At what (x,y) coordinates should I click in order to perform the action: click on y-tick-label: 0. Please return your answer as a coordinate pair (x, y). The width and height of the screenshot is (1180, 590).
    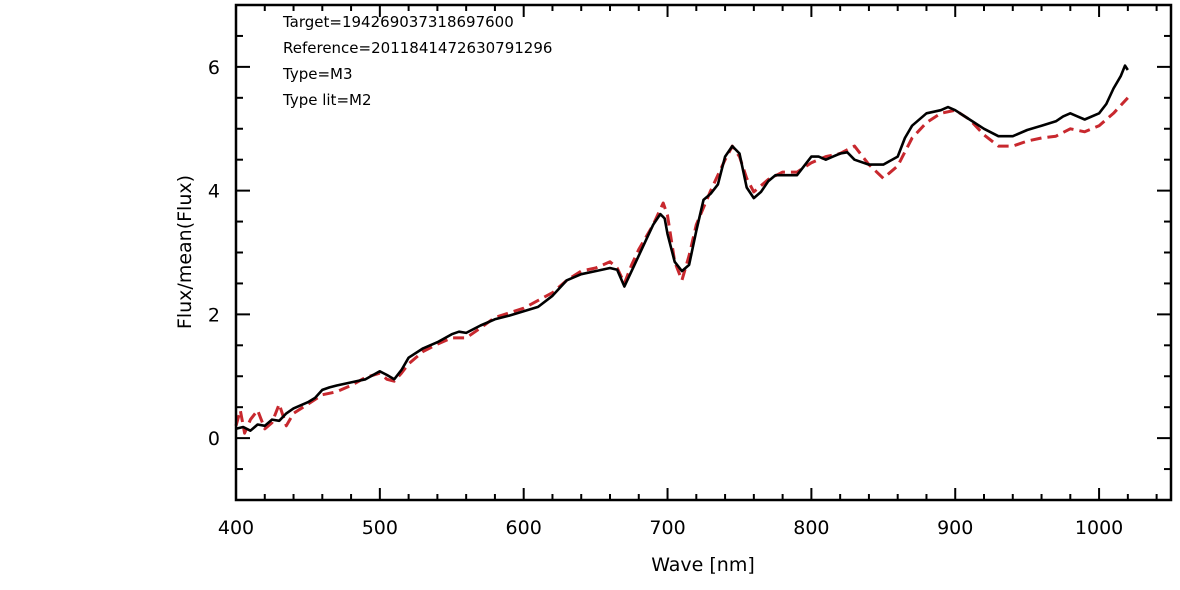
    Looking at the image, I should click on (214, 439).